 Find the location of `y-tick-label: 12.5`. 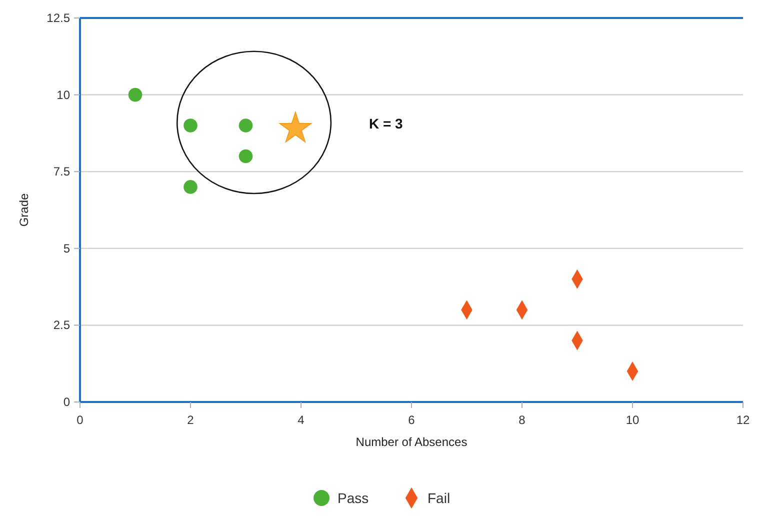

y-tick-label: 12.5 is located at coordinates (58, 18).